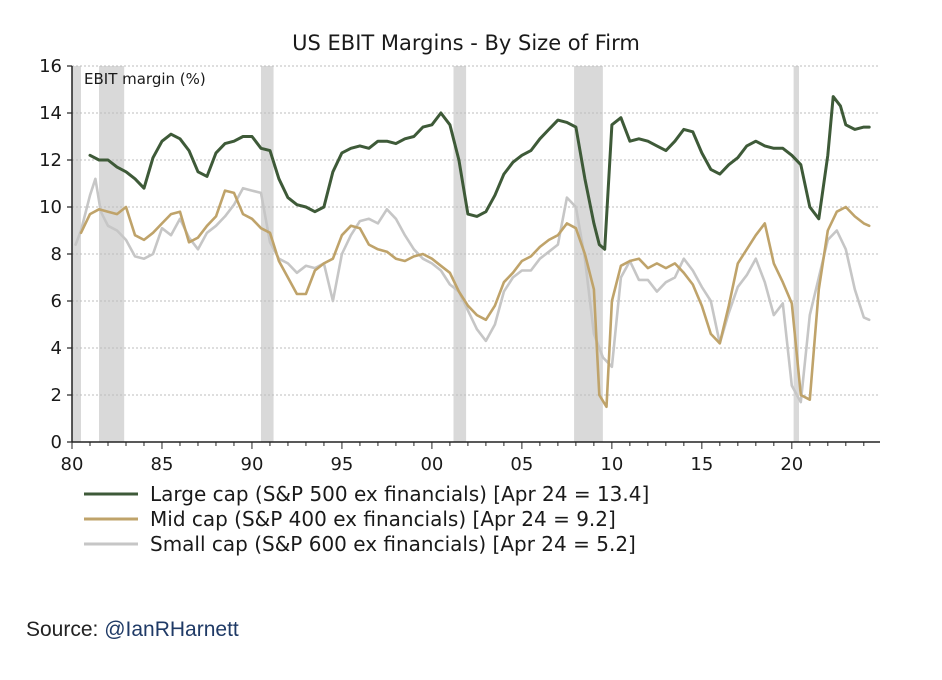 The image size is (942, 680). I want to click on x-tick-label: 90, so click(252, 464).